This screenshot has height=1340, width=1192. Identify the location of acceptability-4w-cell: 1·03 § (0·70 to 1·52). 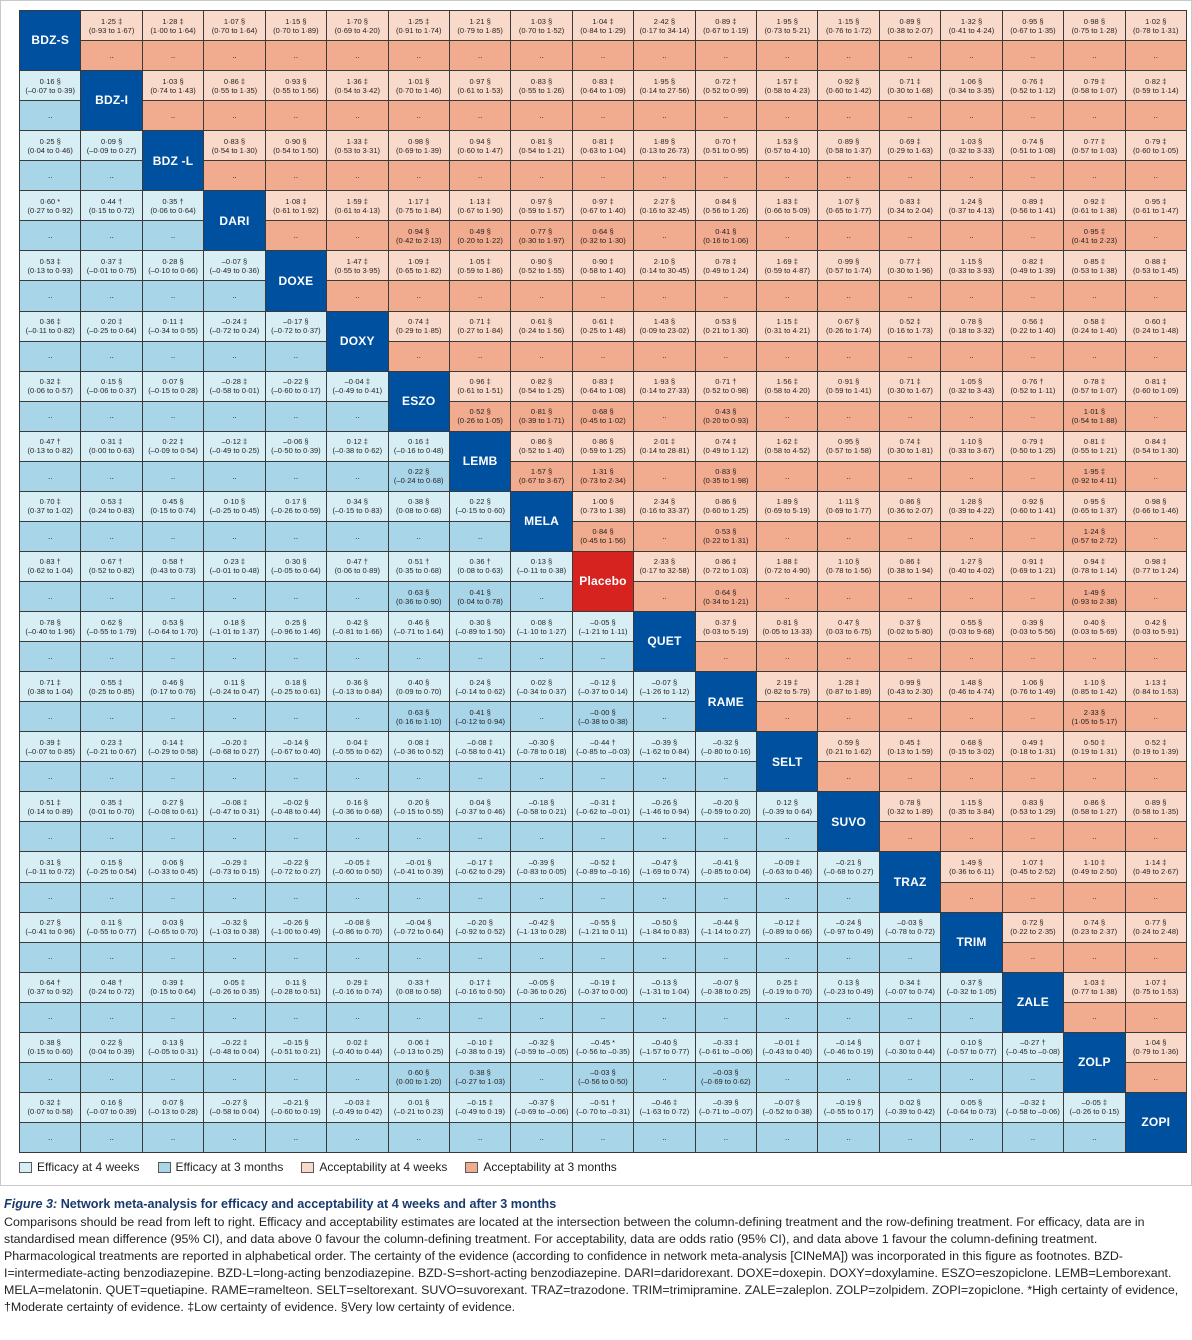
(541, 26).